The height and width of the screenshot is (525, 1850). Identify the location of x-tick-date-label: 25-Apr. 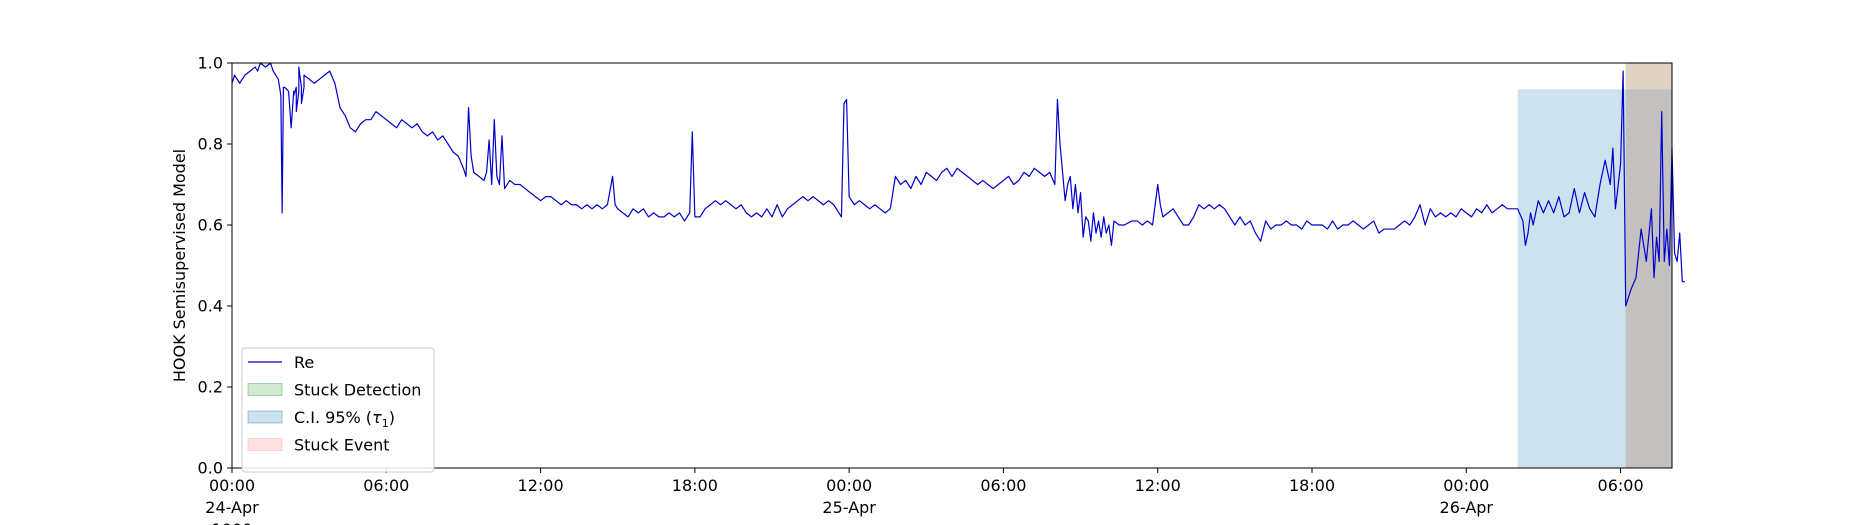
(849, 507).